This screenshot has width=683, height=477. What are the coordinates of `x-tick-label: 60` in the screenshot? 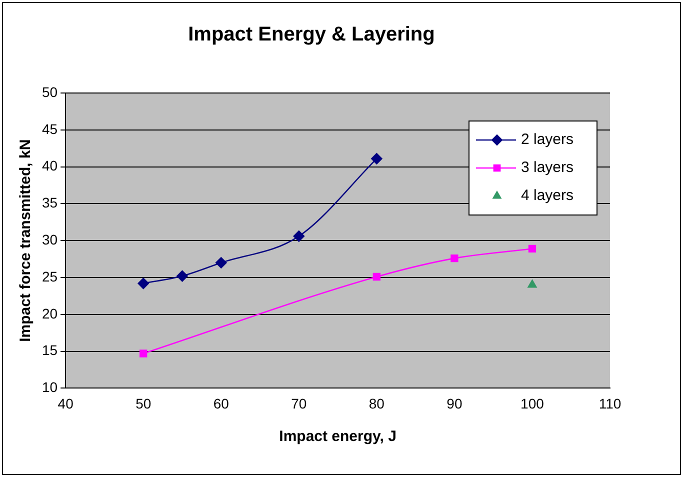 It's located at (221, 403).